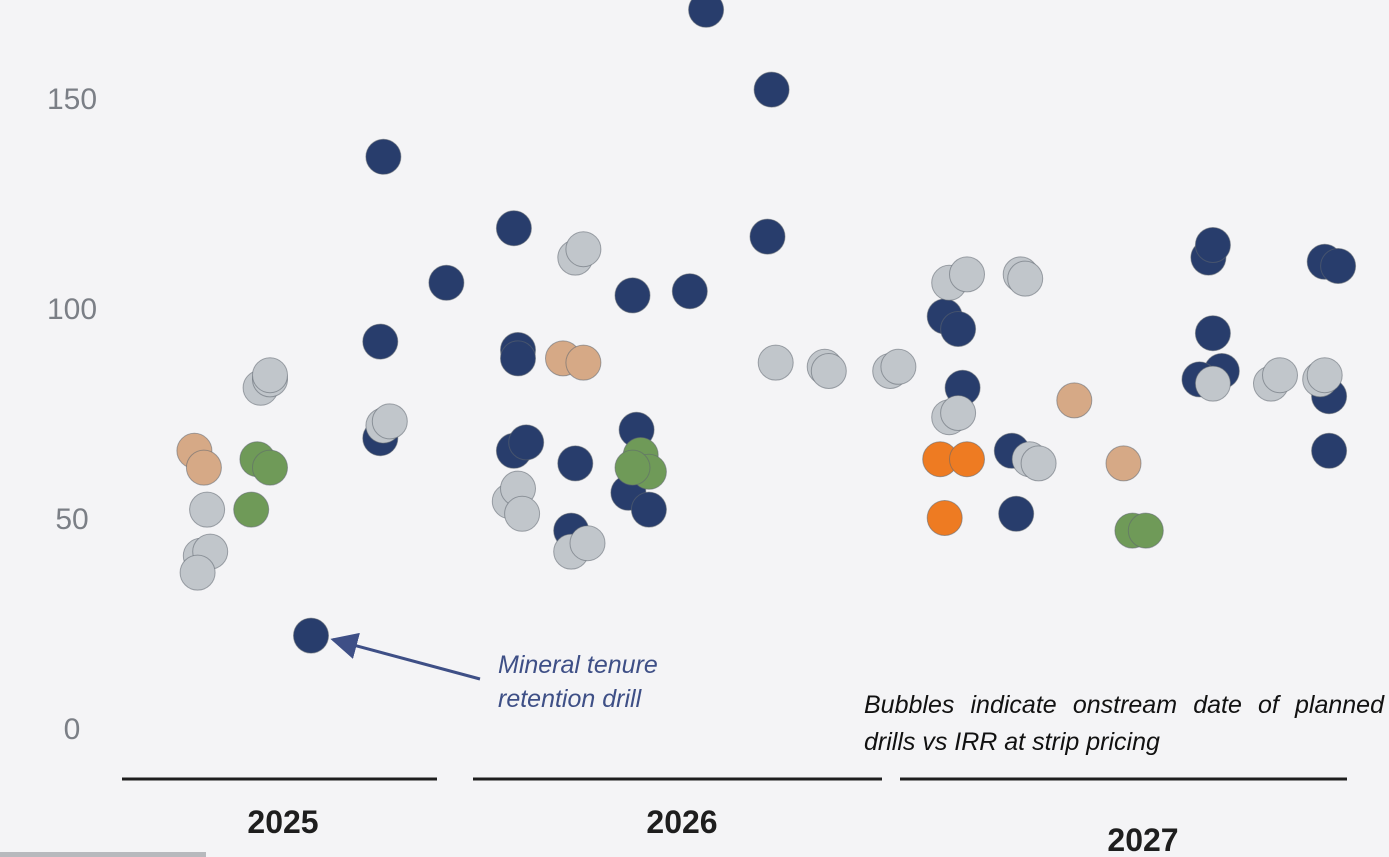 The height and width of the screenshot is (857, 1389). I want to click on callout-line-2: retention drill, so click(570, 699).